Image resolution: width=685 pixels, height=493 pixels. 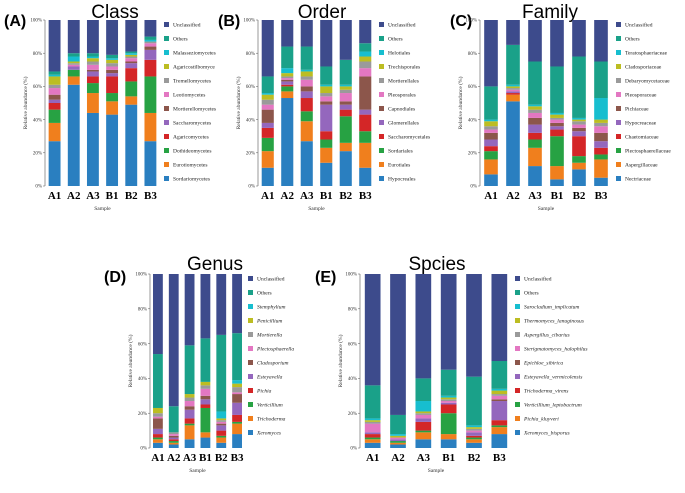 I want to click on bar-segment-a3-sordariomycetes, so click(x=92, y=149).